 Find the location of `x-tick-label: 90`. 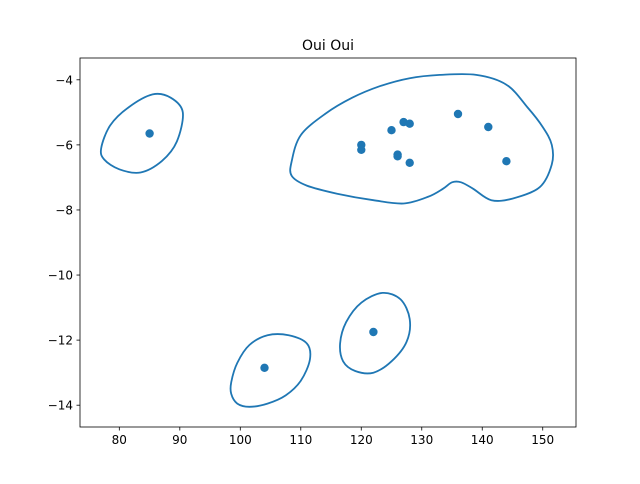

x-tick-label: 90 is located at coordinates (179, 440).